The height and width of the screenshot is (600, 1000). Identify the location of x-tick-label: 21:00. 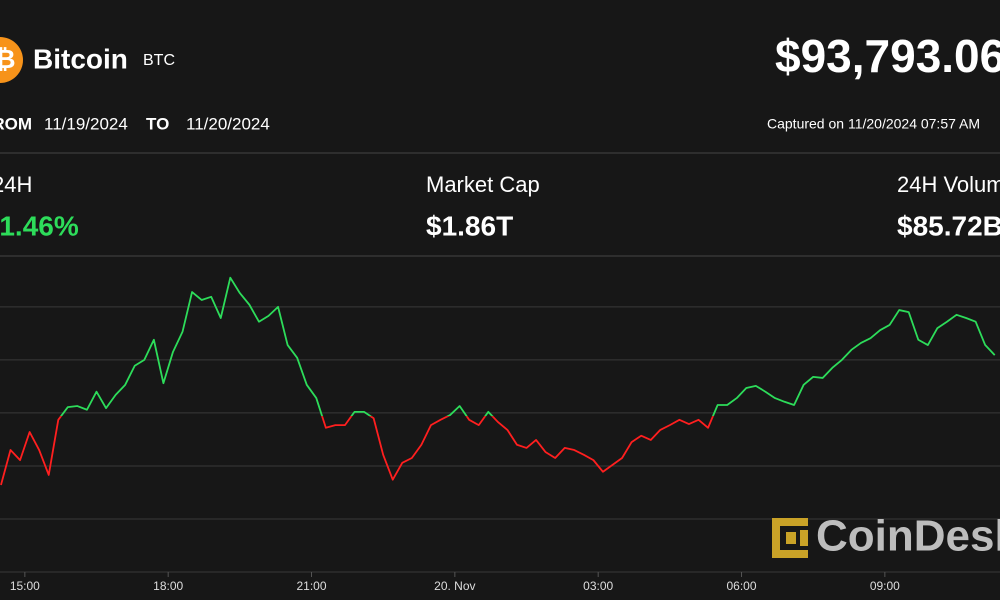
(311, 586).